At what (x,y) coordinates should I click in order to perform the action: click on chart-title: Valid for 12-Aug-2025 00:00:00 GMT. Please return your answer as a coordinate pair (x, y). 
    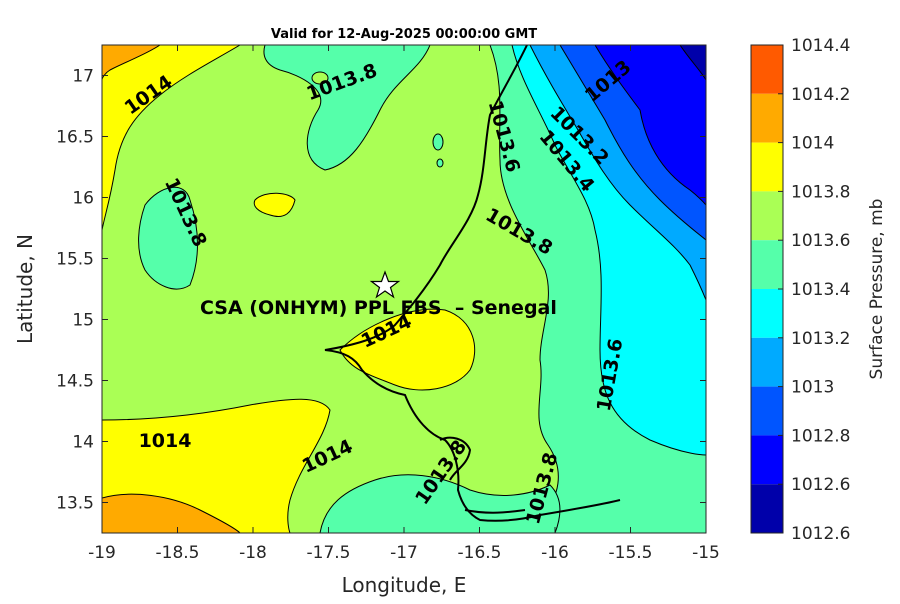
    Looking at the image, I should click on (404, 34).